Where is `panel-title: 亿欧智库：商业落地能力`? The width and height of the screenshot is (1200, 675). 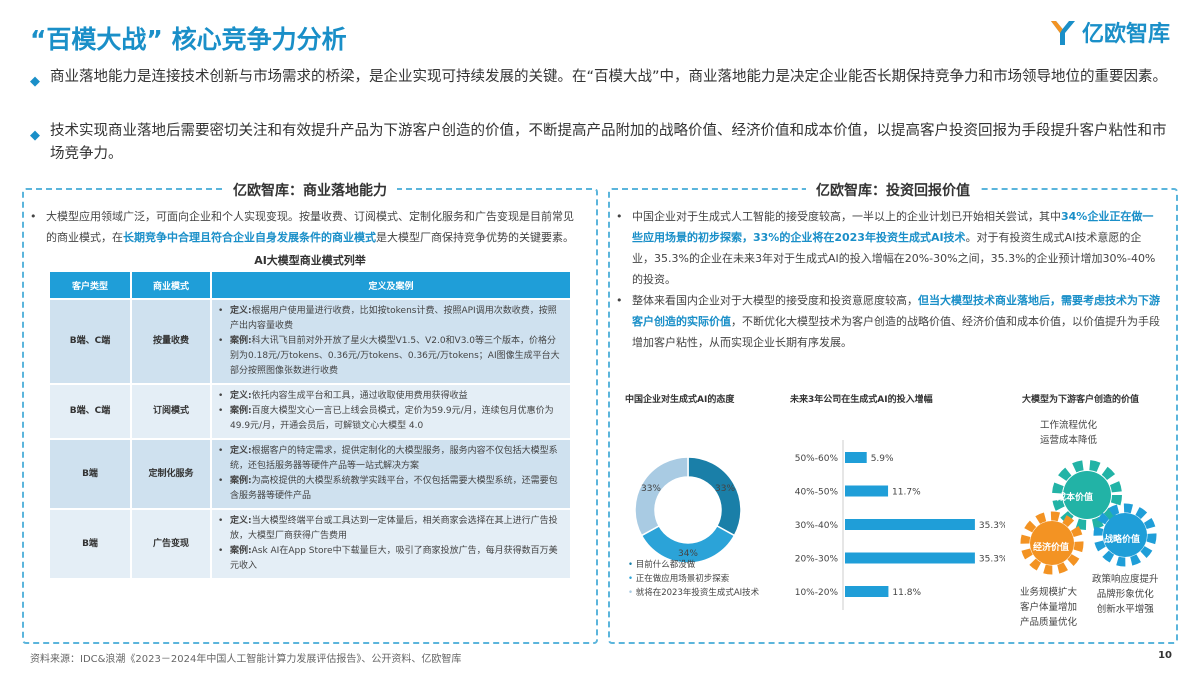 panel-title: 亿欧智库：商业落地能力 is located at coordinates (310, 190).